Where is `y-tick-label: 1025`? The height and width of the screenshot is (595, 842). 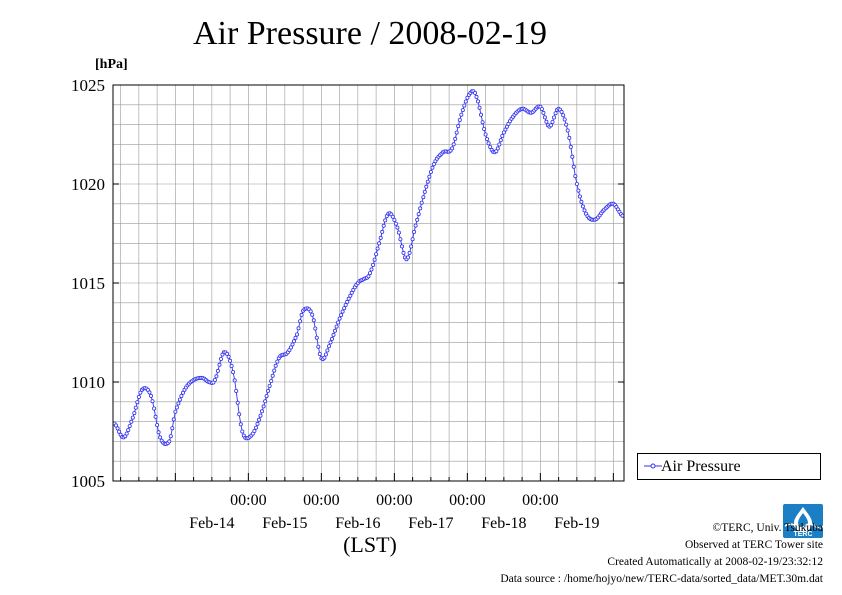
y-tick-label: 1025 is located at coordinates (88, 85).